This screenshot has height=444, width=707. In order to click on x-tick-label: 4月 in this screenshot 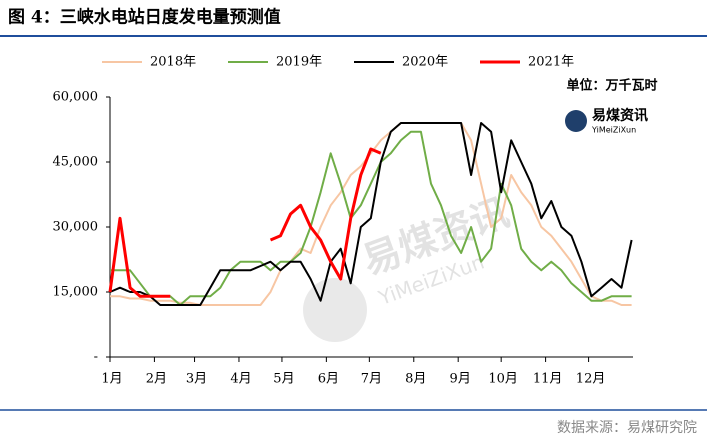, I will do `click(240, 379)`.